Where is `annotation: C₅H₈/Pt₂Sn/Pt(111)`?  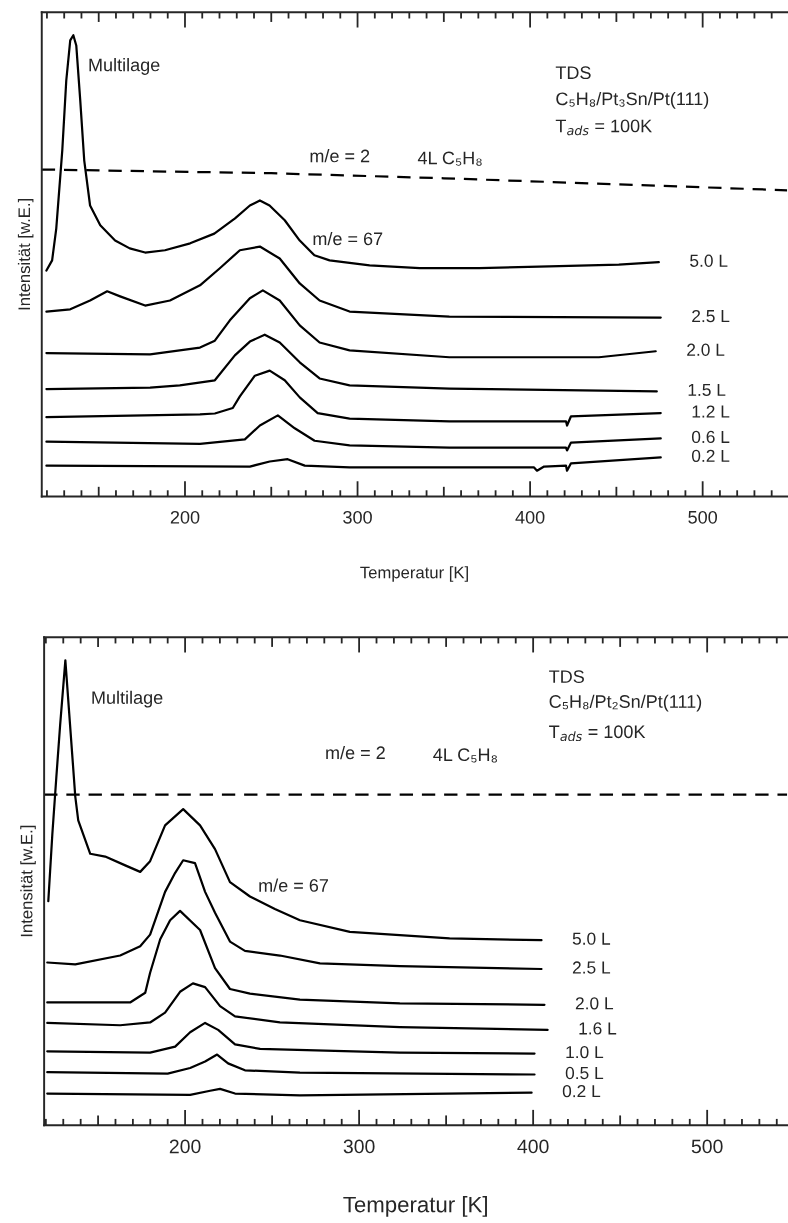 annotation: C₅H₈/Pt₂Sn/Pt(111) is located at coordinates (625, 703).